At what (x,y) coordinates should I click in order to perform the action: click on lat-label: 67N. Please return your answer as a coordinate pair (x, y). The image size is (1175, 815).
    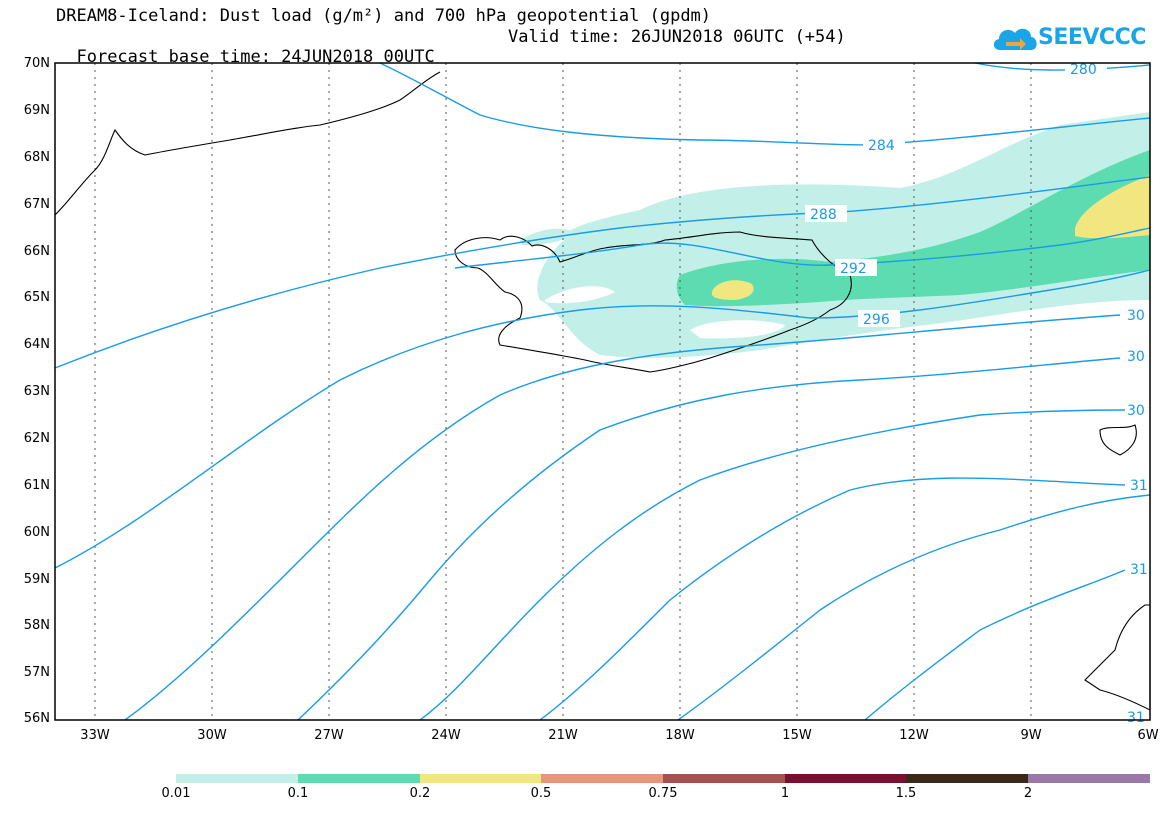
    Looking at the image, I should click on (36, 204).